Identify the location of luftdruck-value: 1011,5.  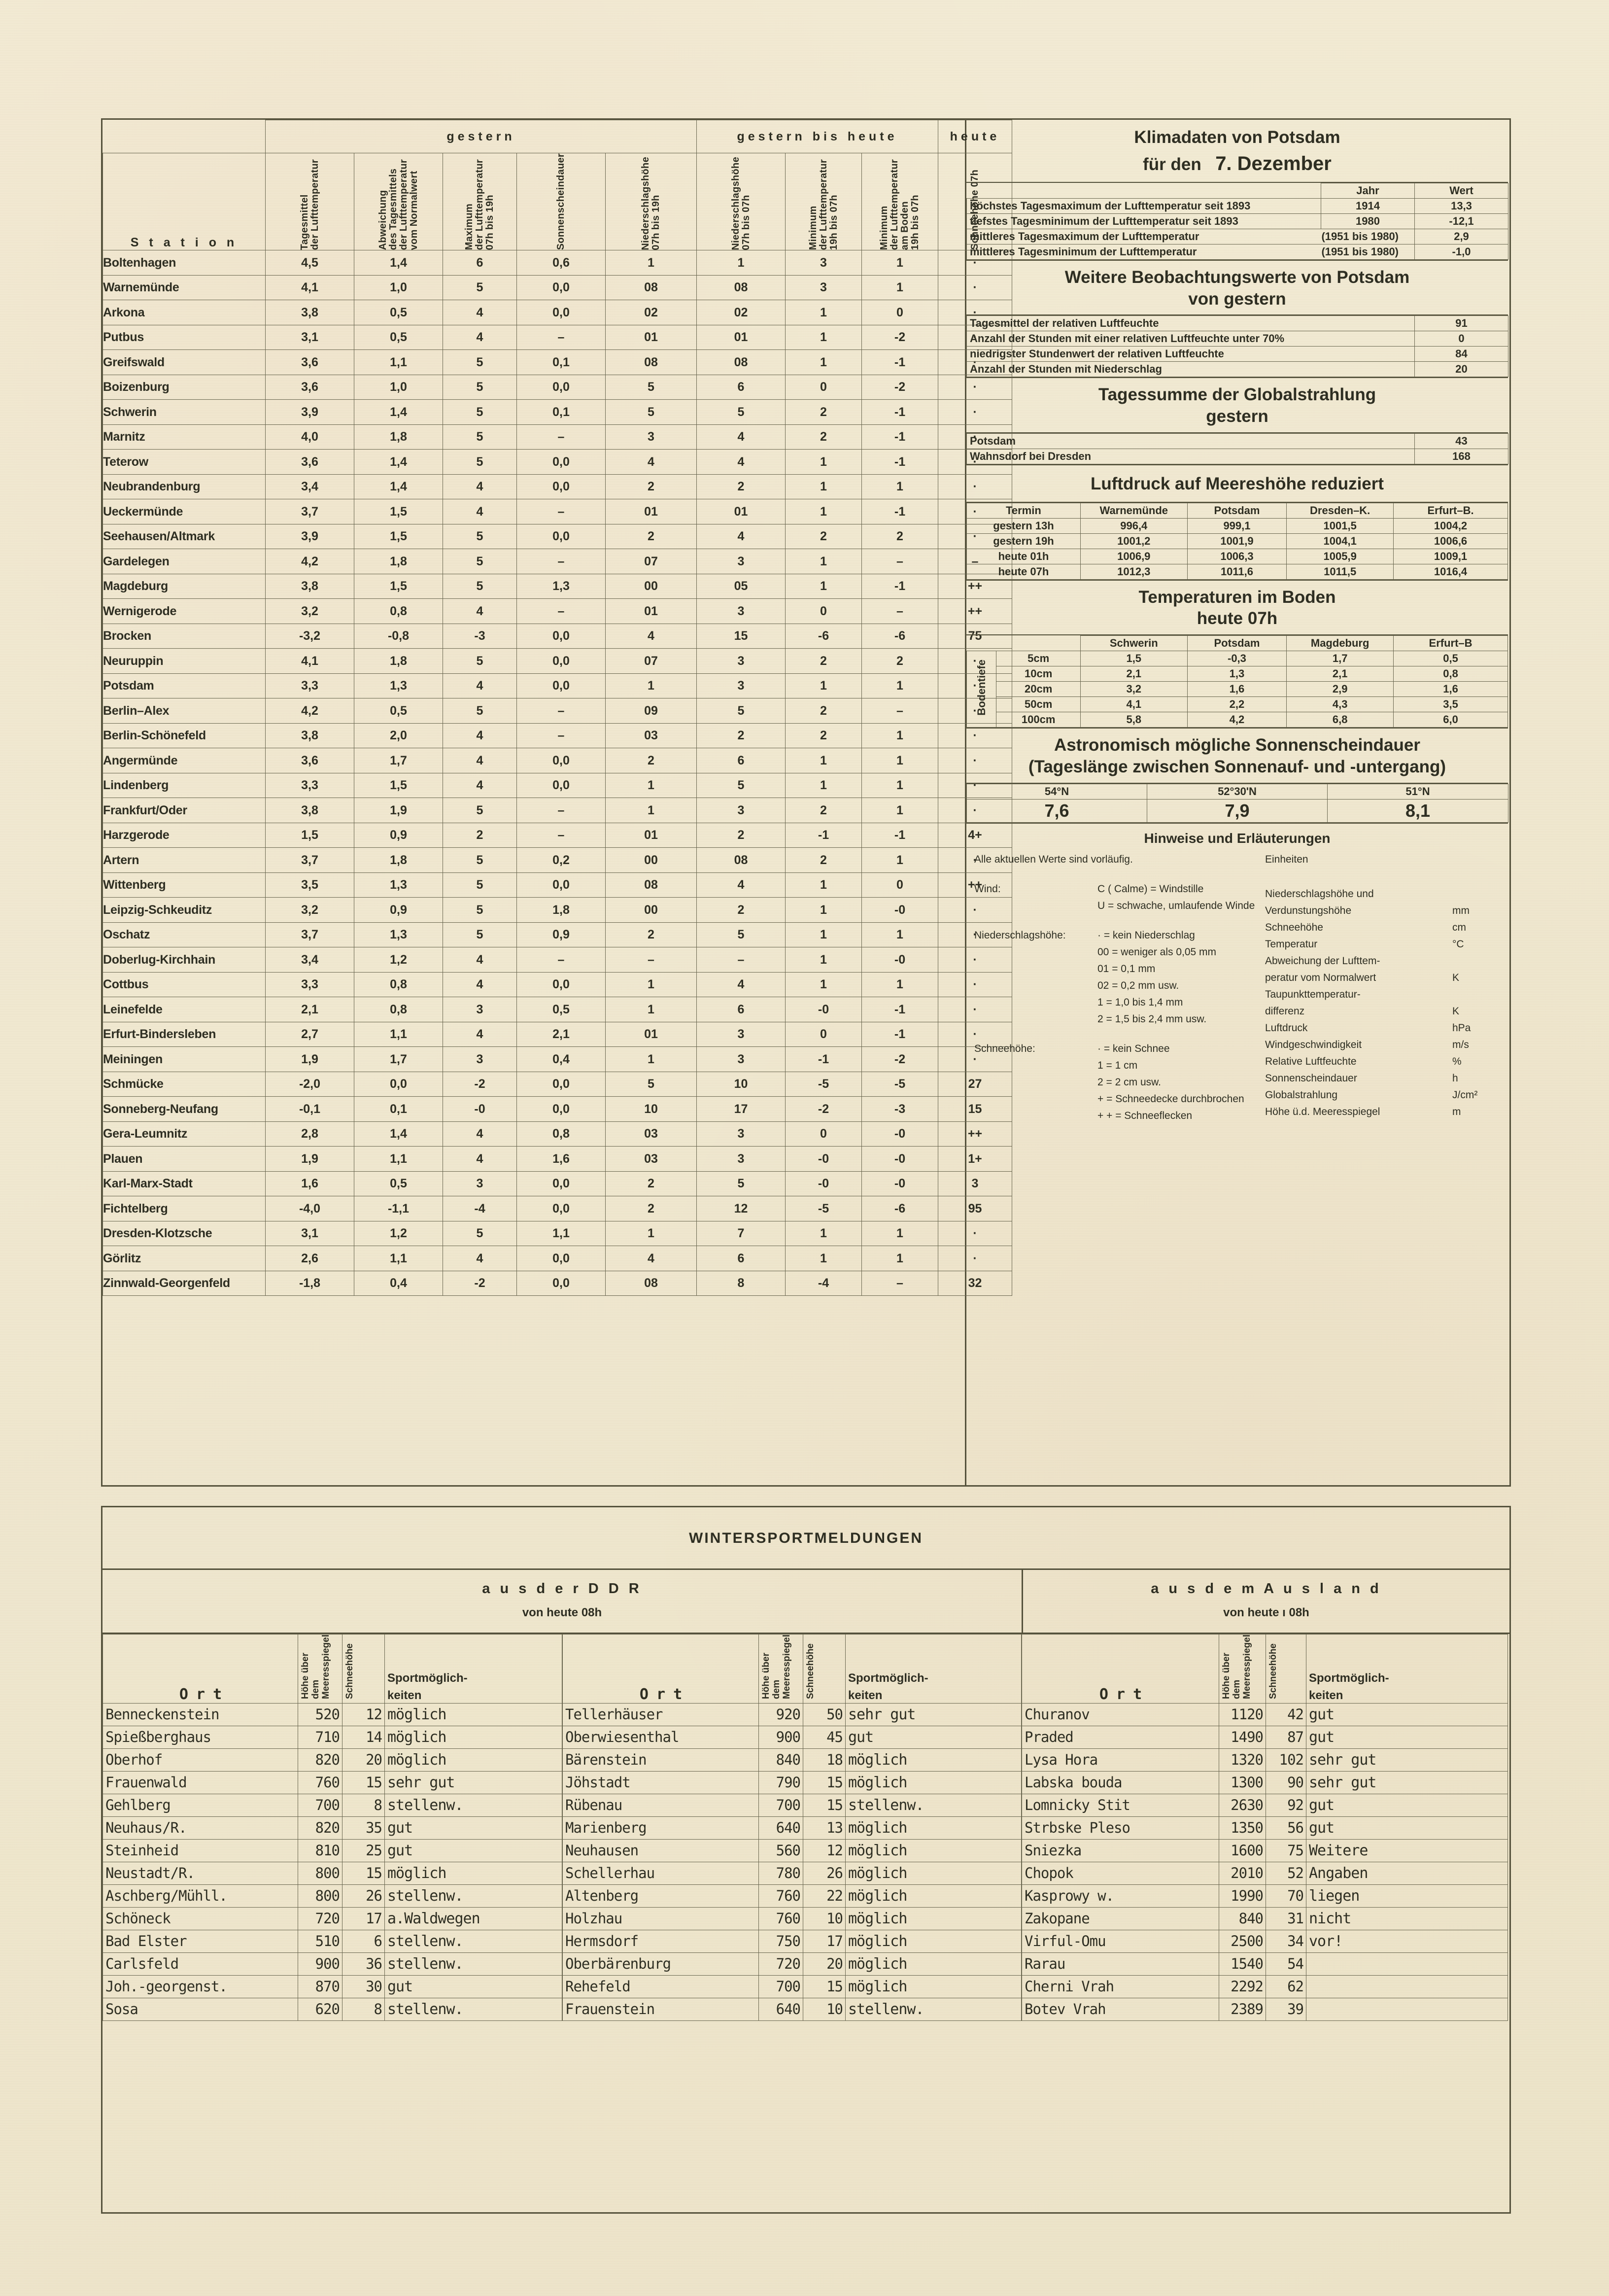
(1340, 571).